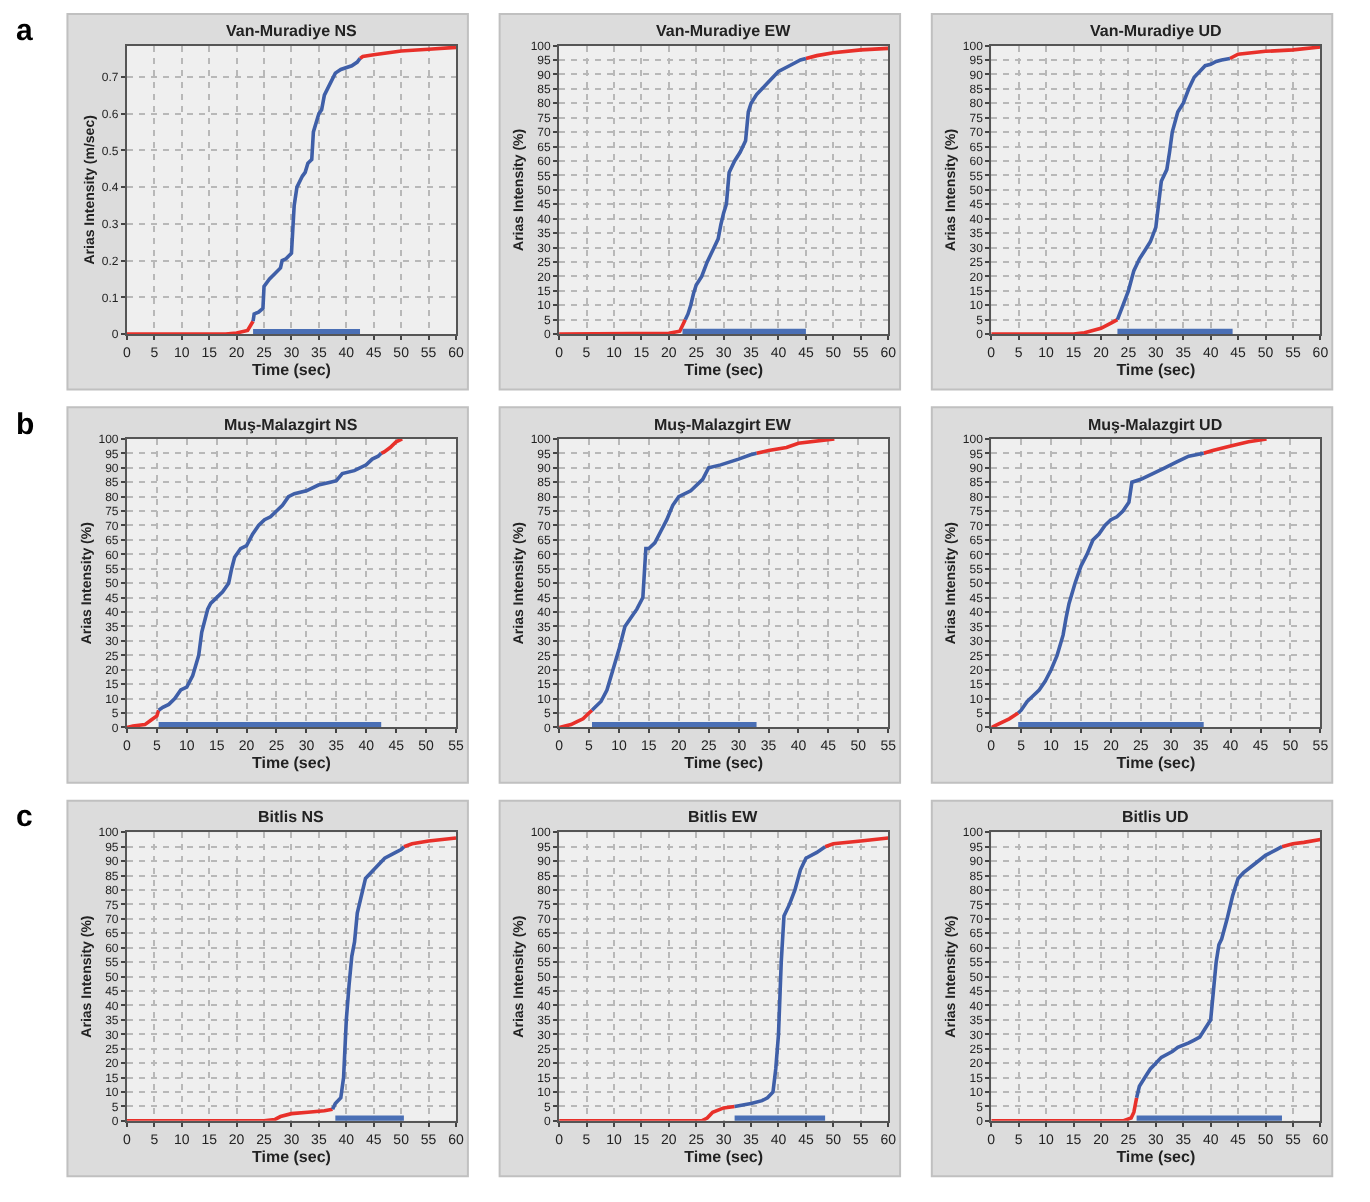  What do you see at coordinates (292, 31) in the screenshot?
I see `chart-title: Van-Muradiye NS` at bounding box center [292, 31].